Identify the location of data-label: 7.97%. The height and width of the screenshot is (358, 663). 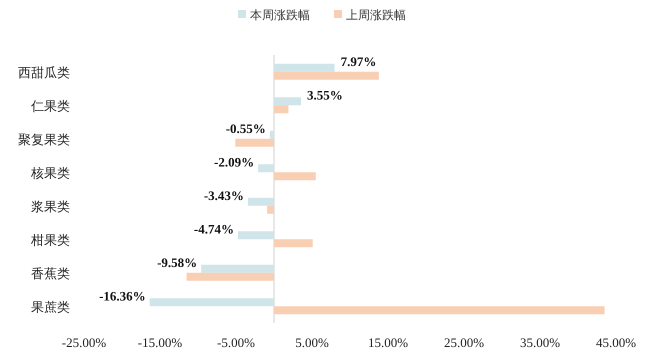
(358, 61).